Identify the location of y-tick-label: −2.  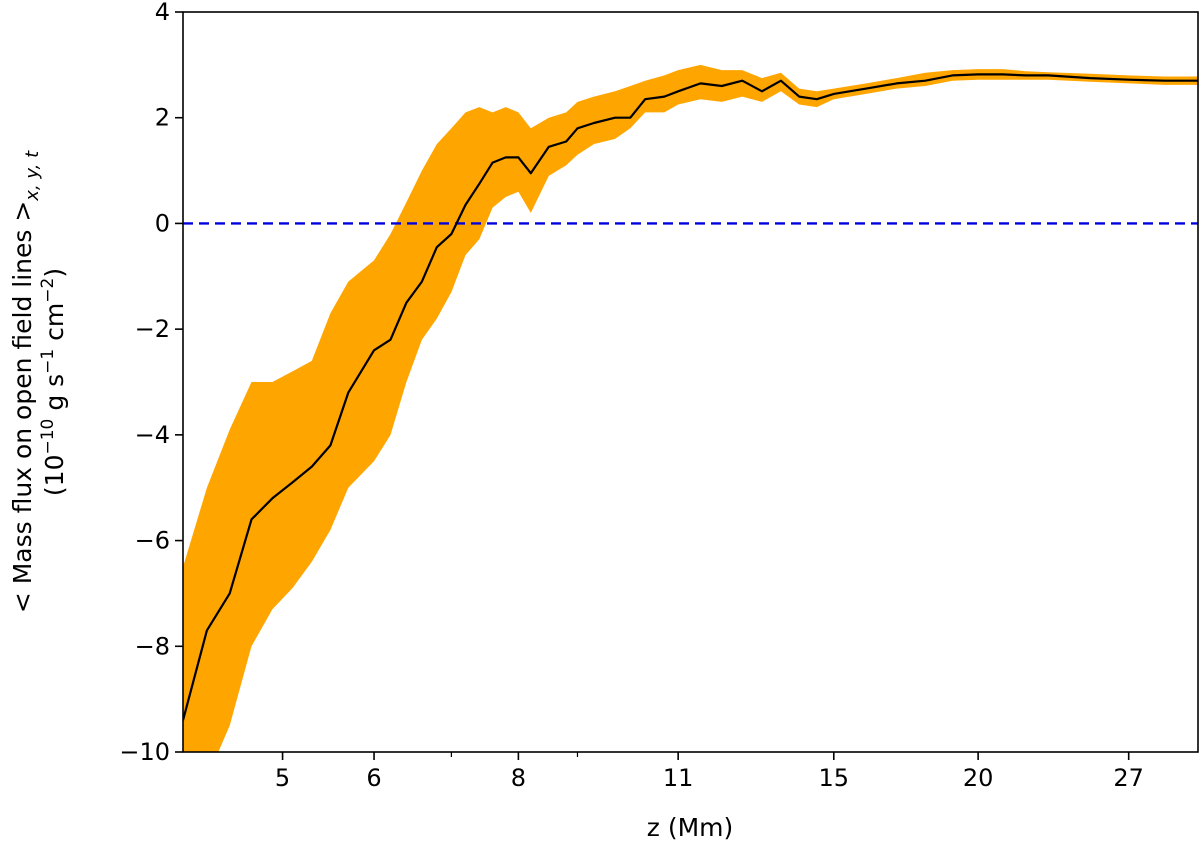
(152, 329).